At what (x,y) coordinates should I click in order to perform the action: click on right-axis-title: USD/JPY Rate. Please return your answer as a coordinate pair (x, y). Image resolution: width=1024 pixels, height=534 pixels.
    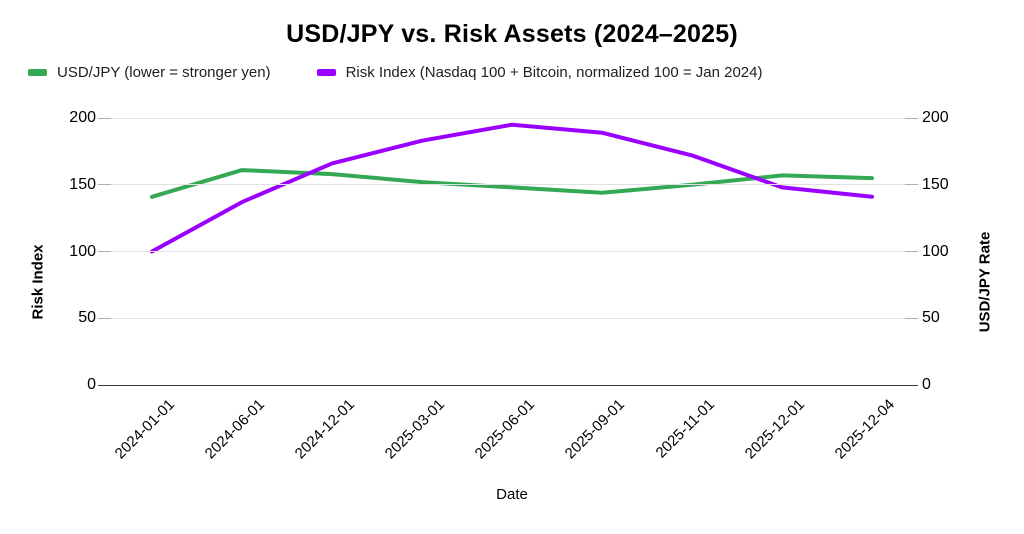
    Looking at the image, I should click on (985, 282).